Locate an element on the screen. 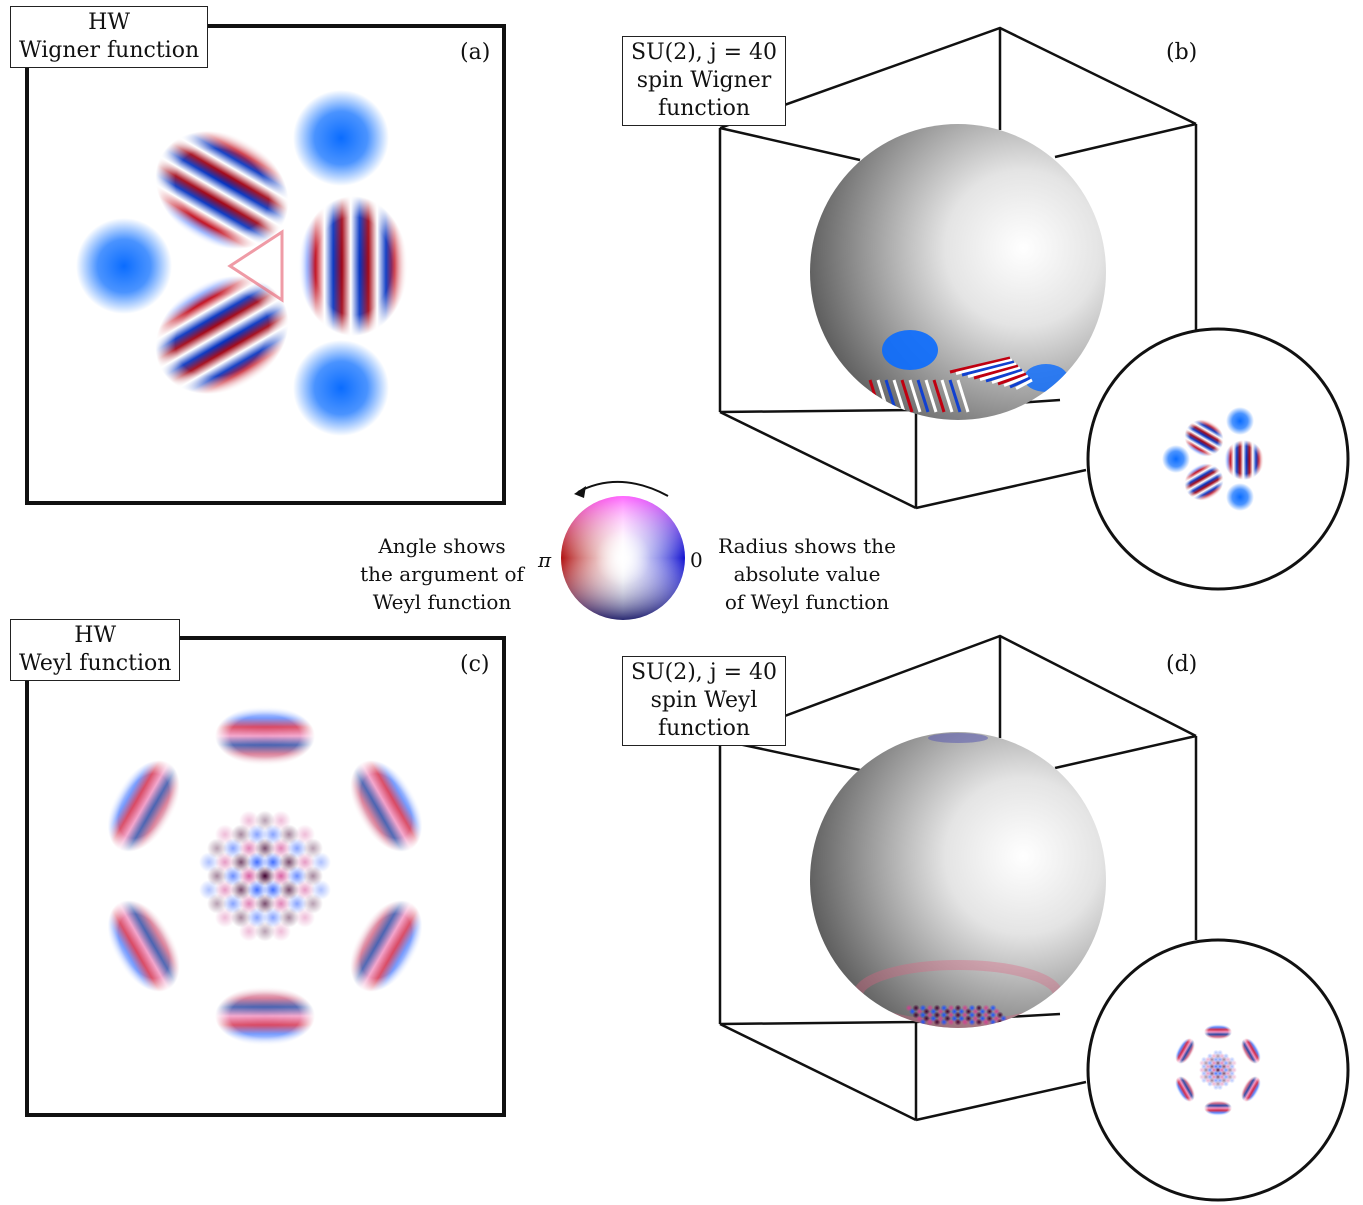 The height and width of the screenshot is (1205, 1363). panel-c-tag: (c) is located at coordinates (475, 664).